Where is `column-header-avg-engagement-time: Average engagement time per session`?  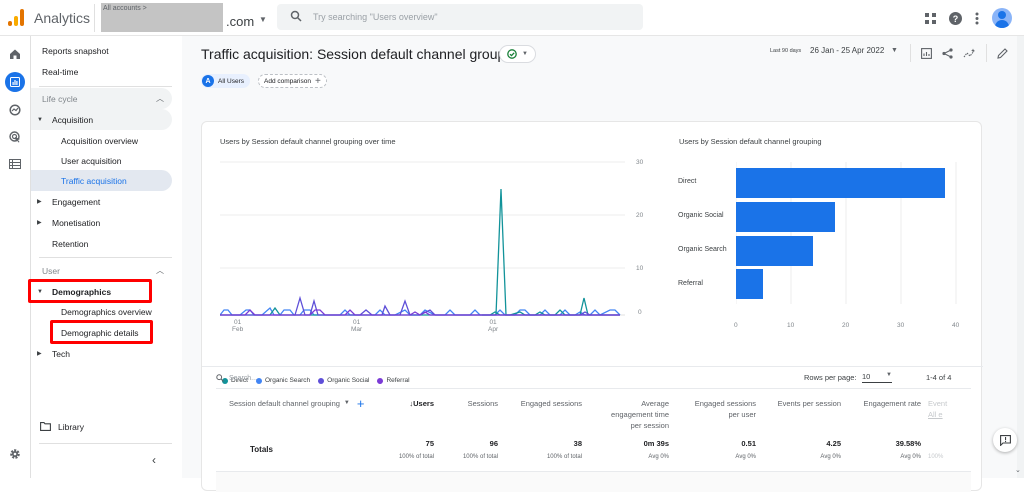 column-header-avg-engagement-time: Average engagement time per session is located at coordinates (628, 414).